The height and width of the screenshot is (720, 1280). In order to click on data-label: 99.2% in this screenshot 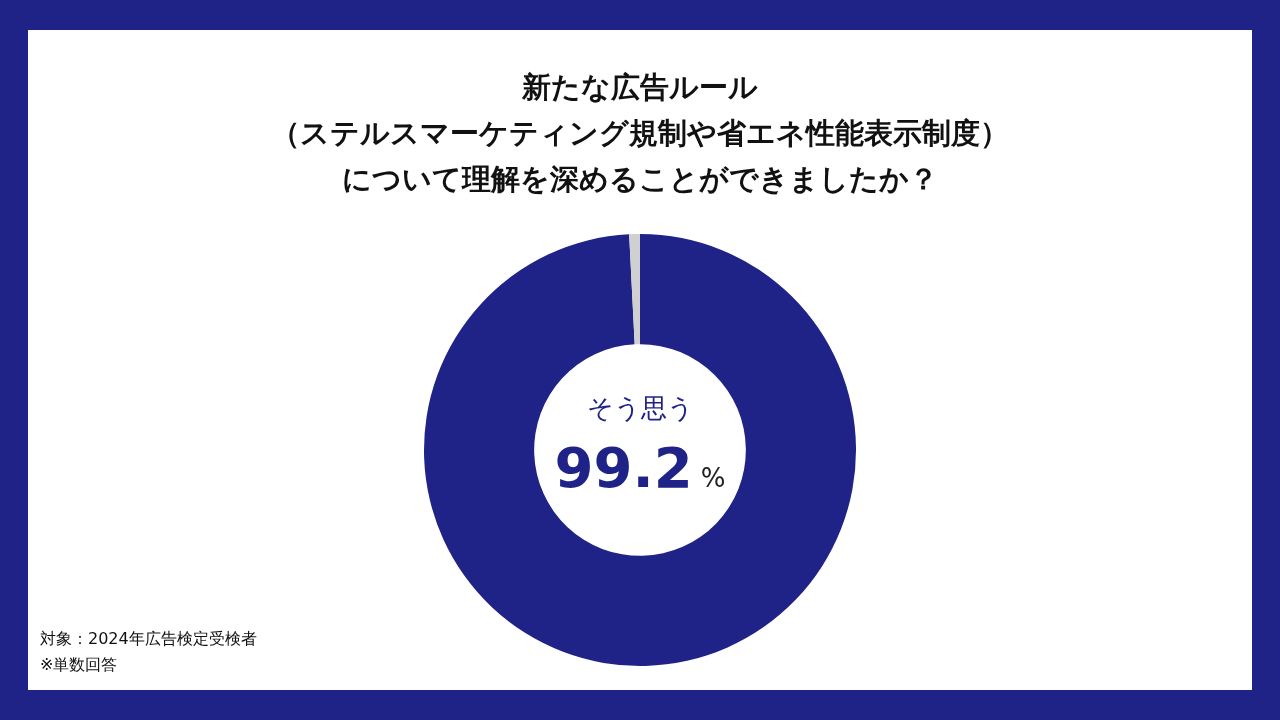, I will do `click(640, 467)`.